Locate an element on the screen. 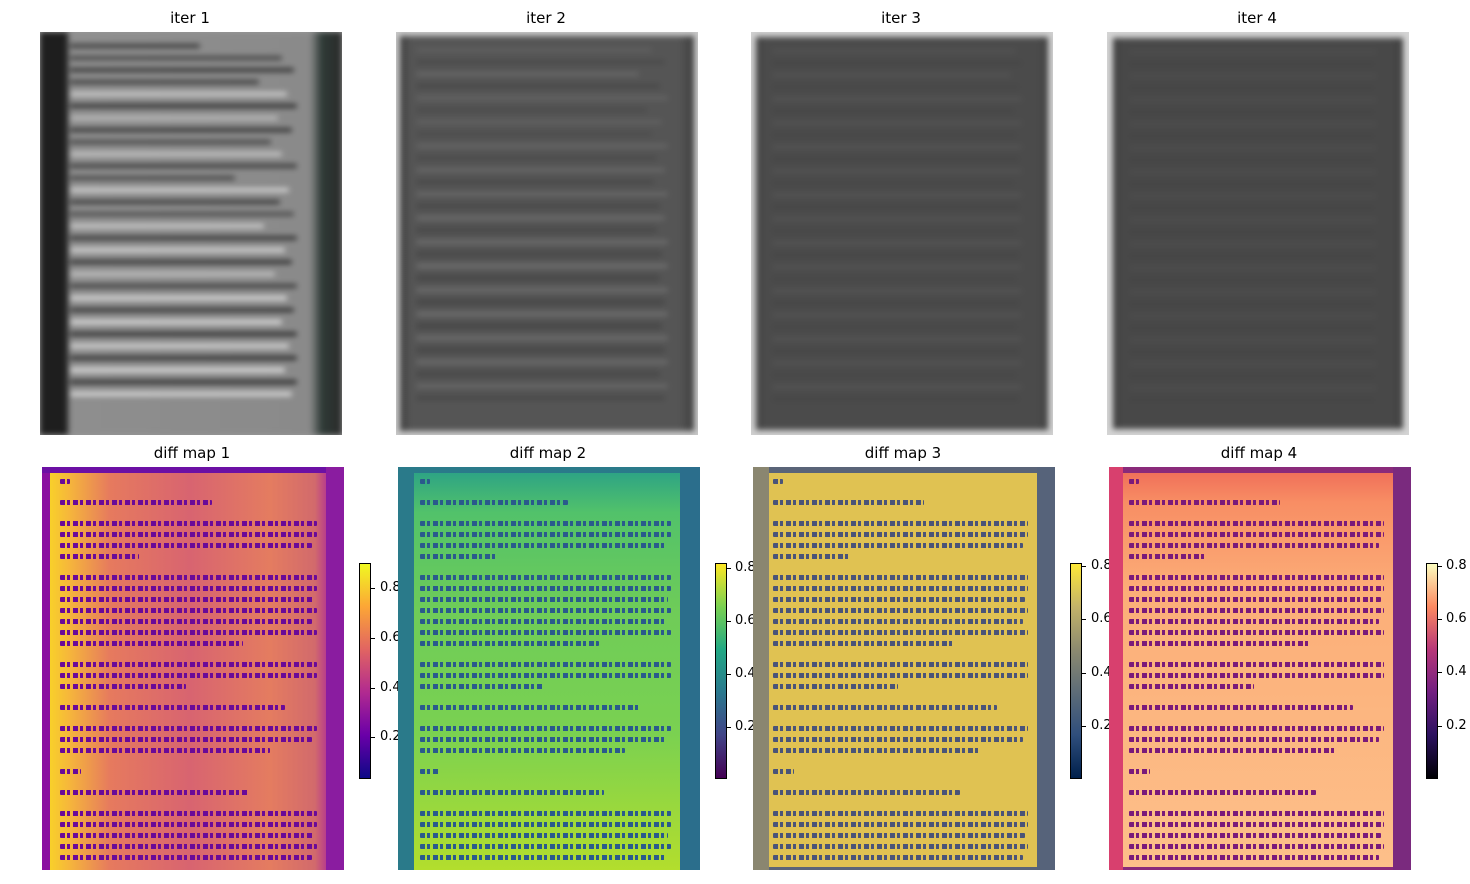 The height and width of the screenshot is (884, 1470). iter-2-image is located at coordinates (547, 233).